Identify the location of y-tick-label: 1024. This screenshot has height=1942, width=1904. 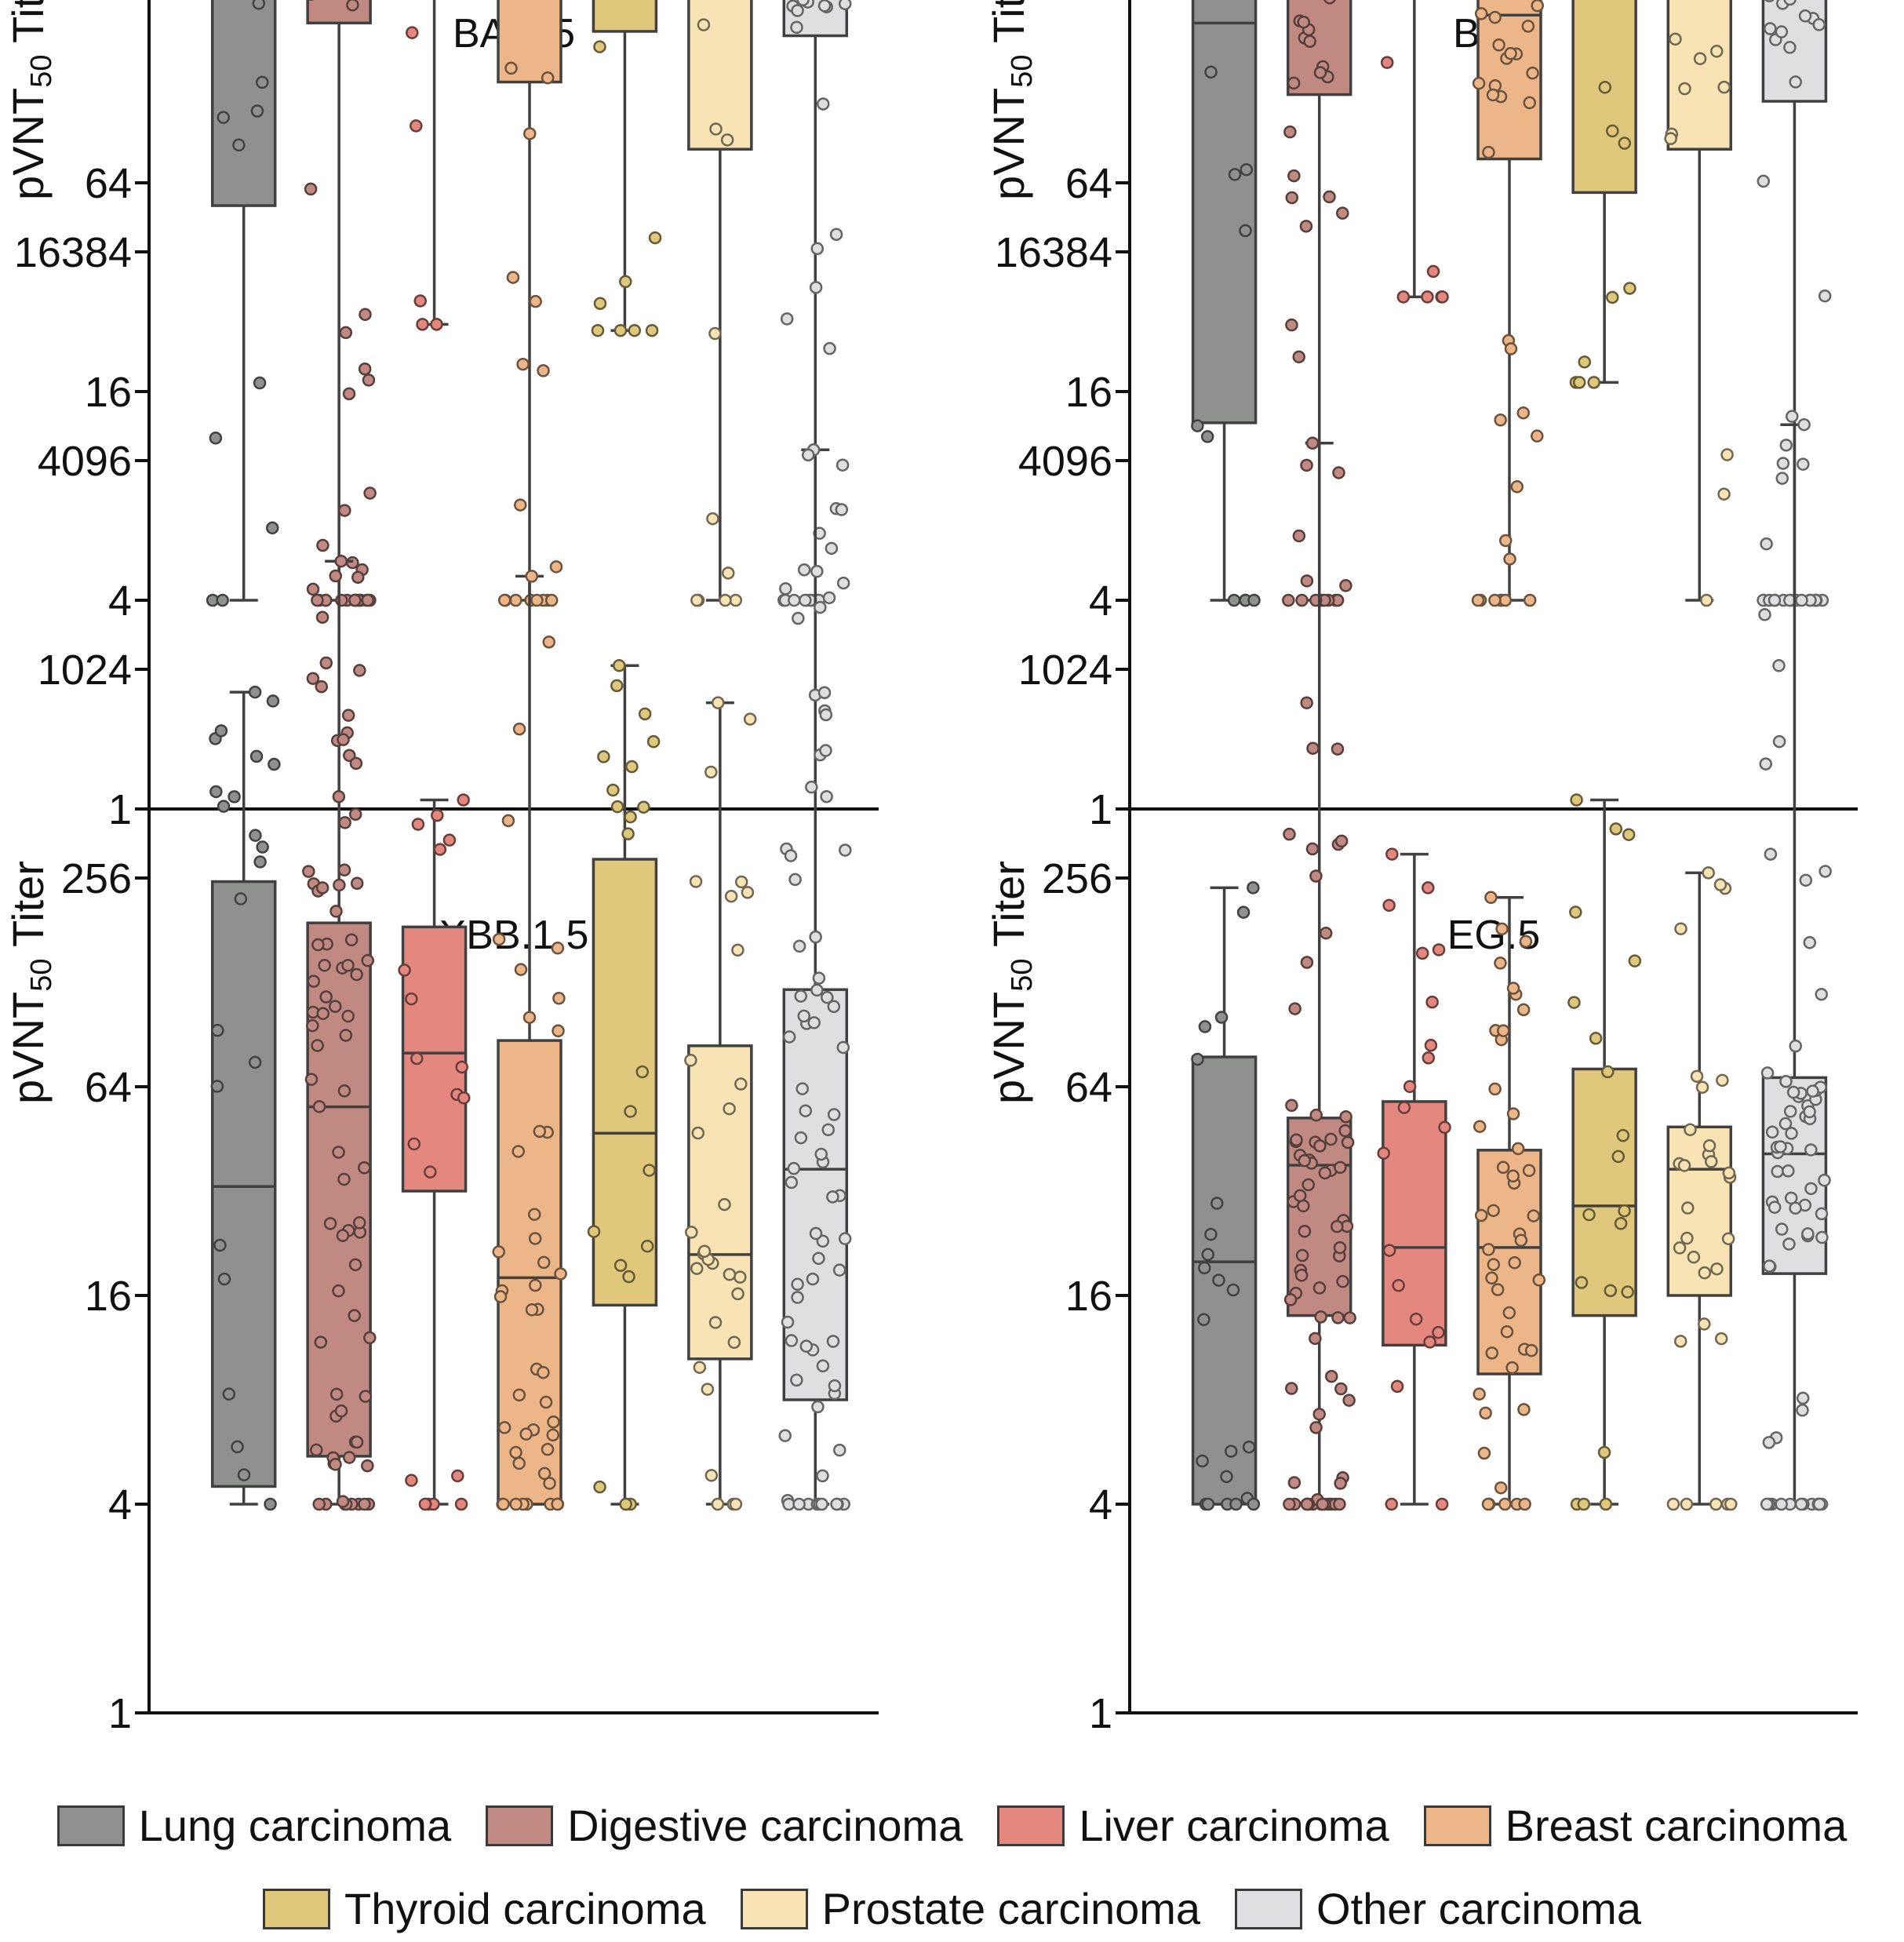
(85, 670).